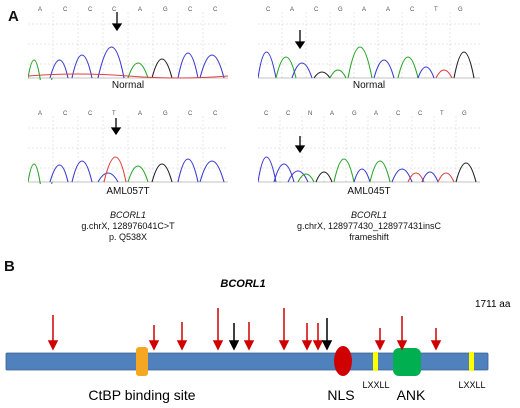 The image size is (520, 408). Describe the element at coordinates (369, 85) in the screenshot. I see `caption-top-right: Normal` at that location.